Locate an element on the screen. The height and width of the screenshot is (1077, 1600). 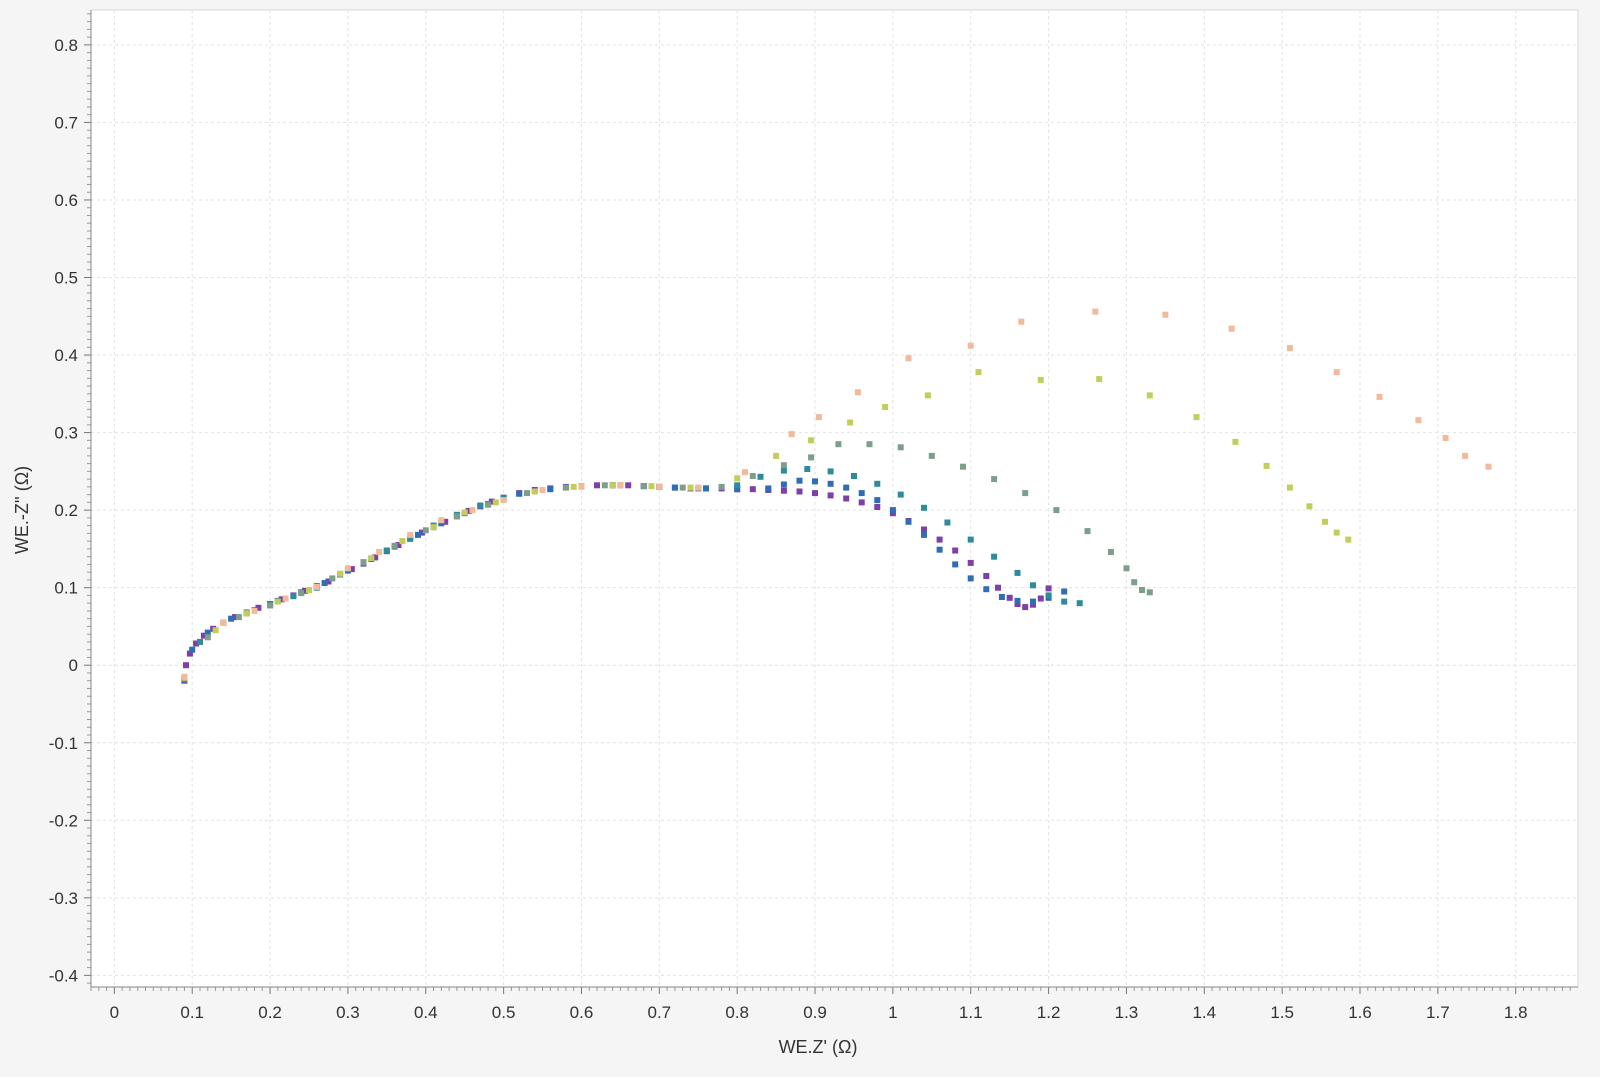
x-tick-label: 1.5 is located at coordinates (1282, 1012).